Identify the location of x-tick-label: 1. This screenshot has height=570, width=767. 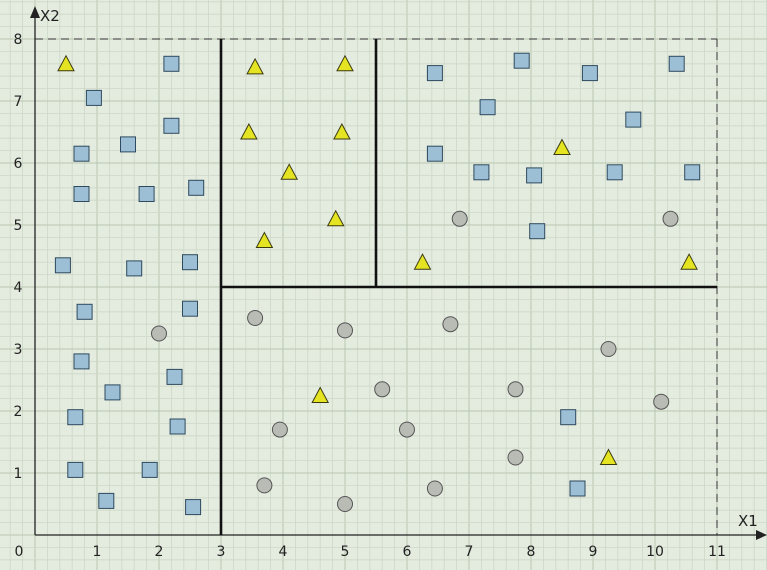
(97, 552).